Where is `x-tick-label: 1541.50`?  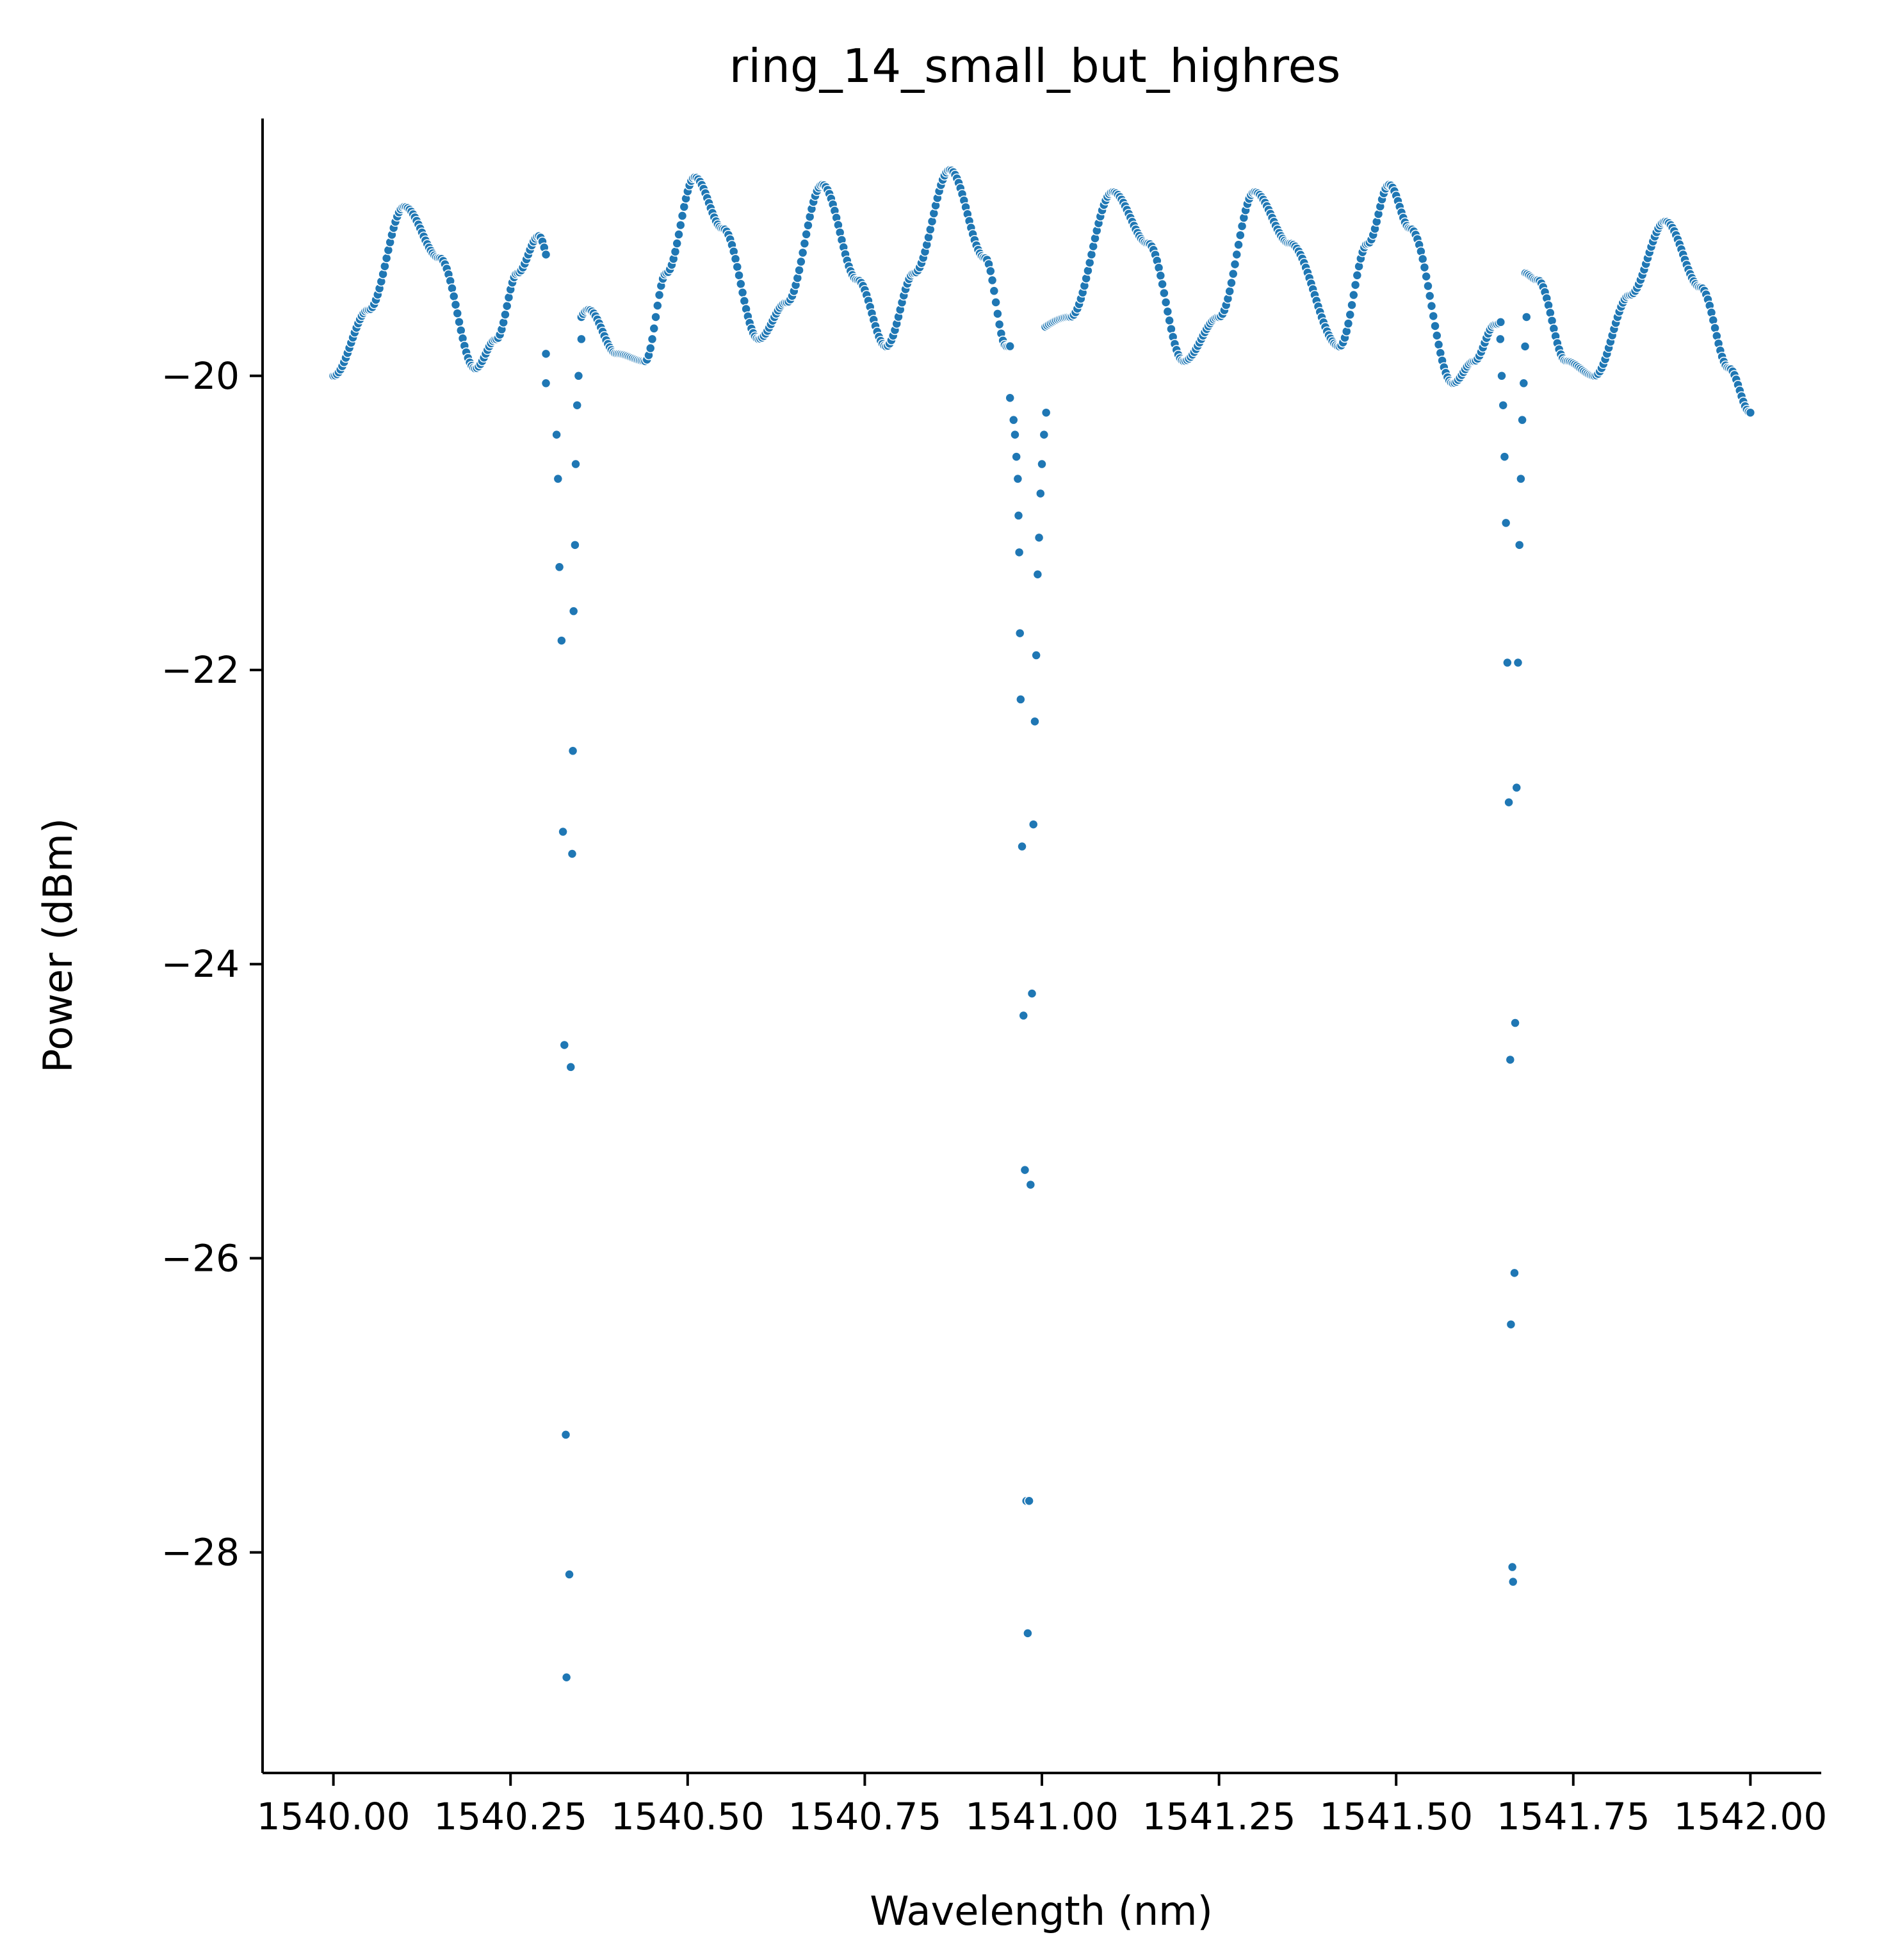 x-tick-label: 1541.50 is located at coordinates (1396, 1816).